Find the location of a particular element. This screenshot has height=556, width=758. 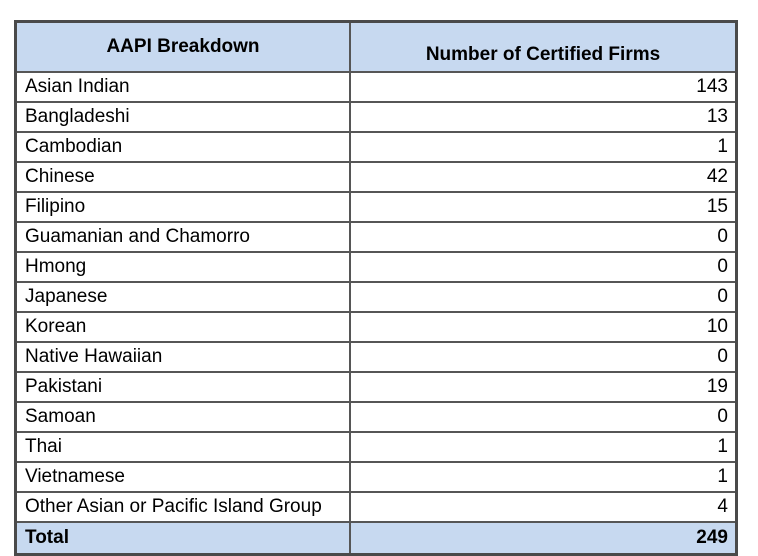

table-row: Bangladeshi 13 is located at coordinates (376, 117).